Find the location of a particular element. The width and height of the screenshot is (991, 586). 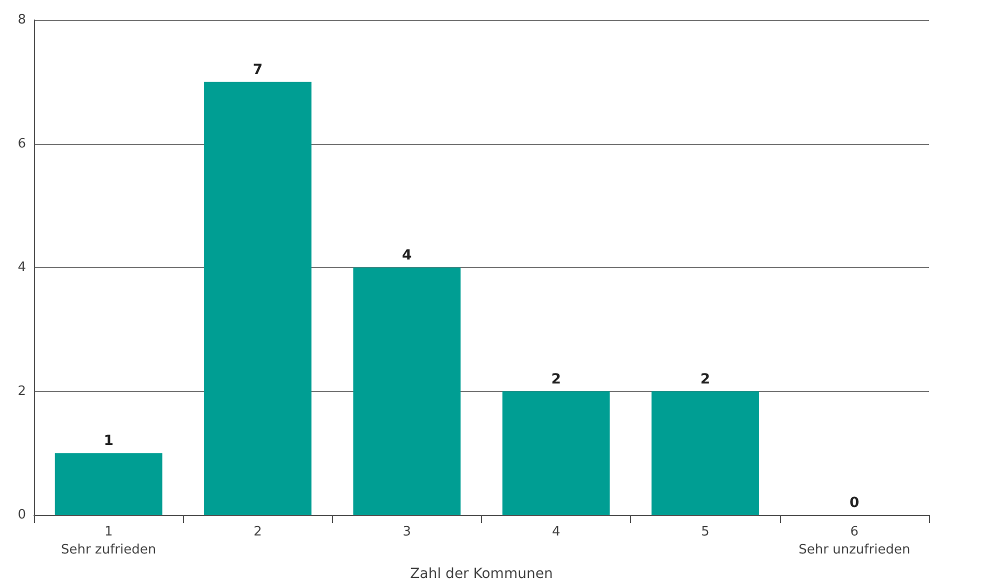

y-tick-label: 8 is located at coordinates (22, 20).